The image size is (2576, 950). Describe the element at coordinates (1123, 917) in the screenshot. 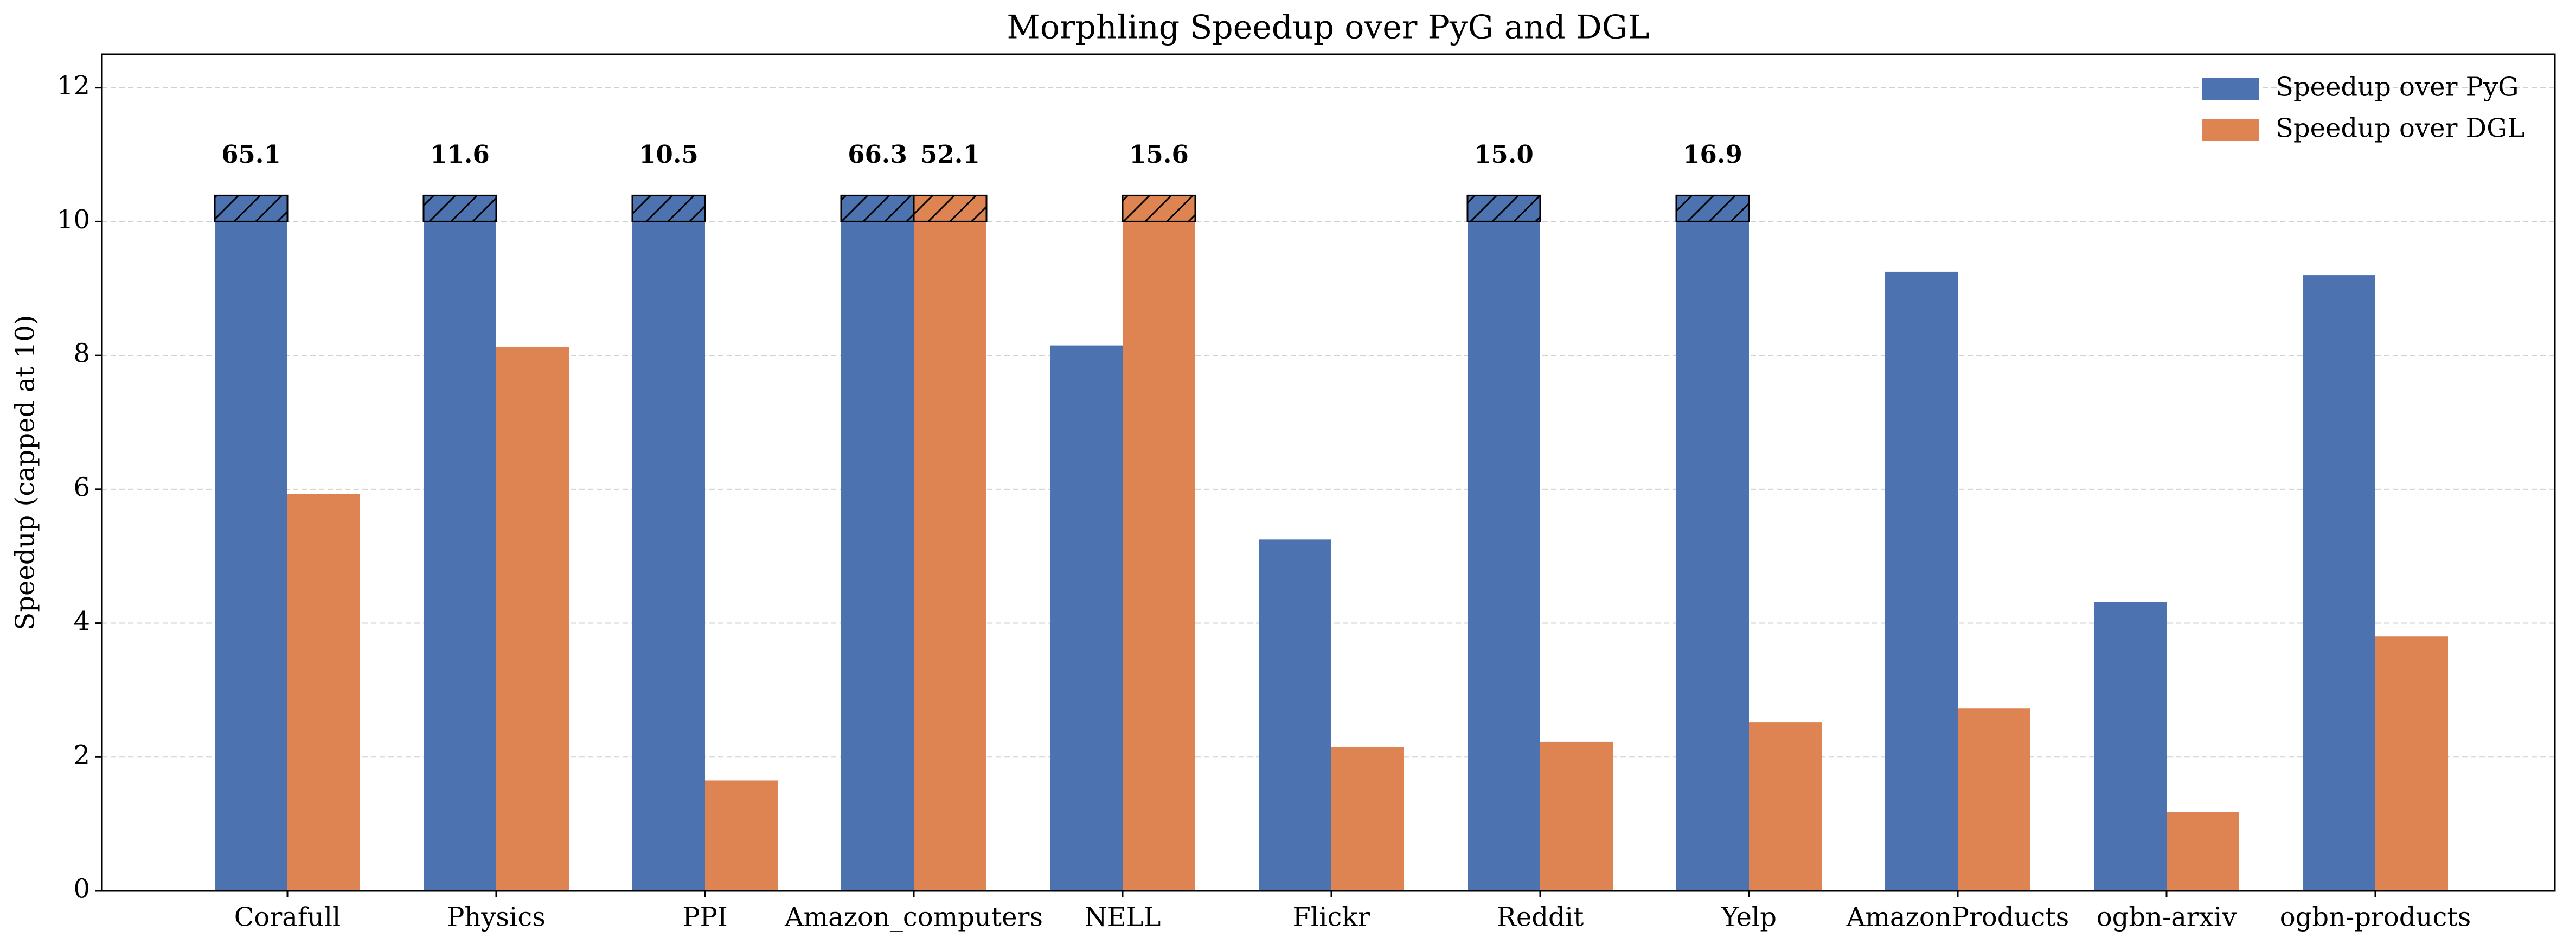

I see `x-tick-label: NELL` at that location.